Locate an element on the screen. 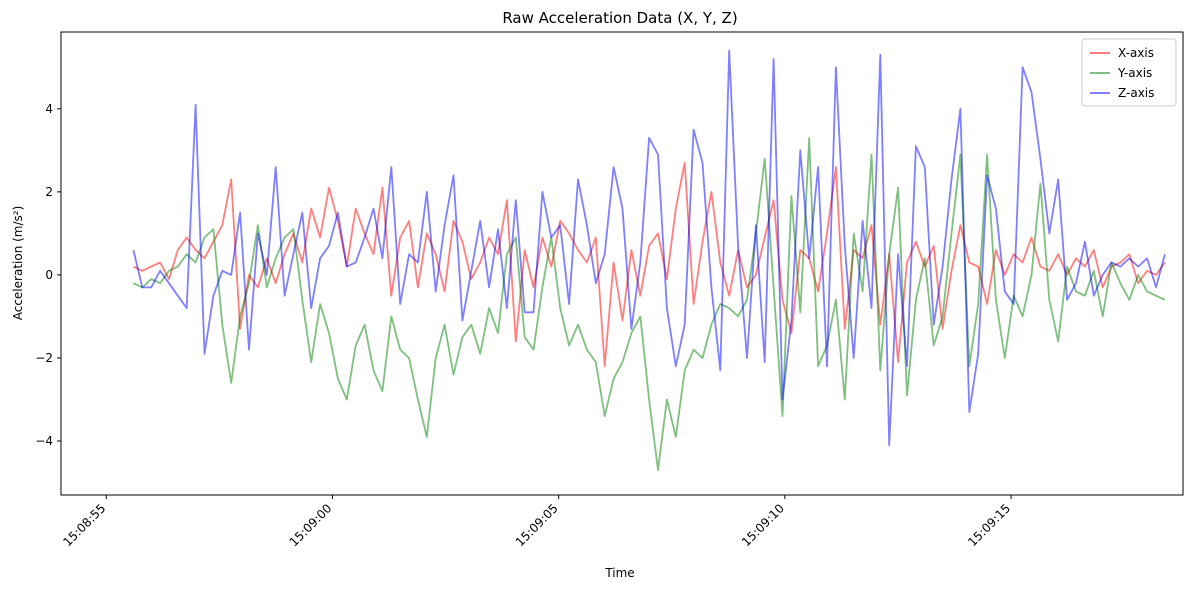 This screenshot has width=1189, height=590. x-tick-label: 15:09:10 is located at coordinates (763, 525).